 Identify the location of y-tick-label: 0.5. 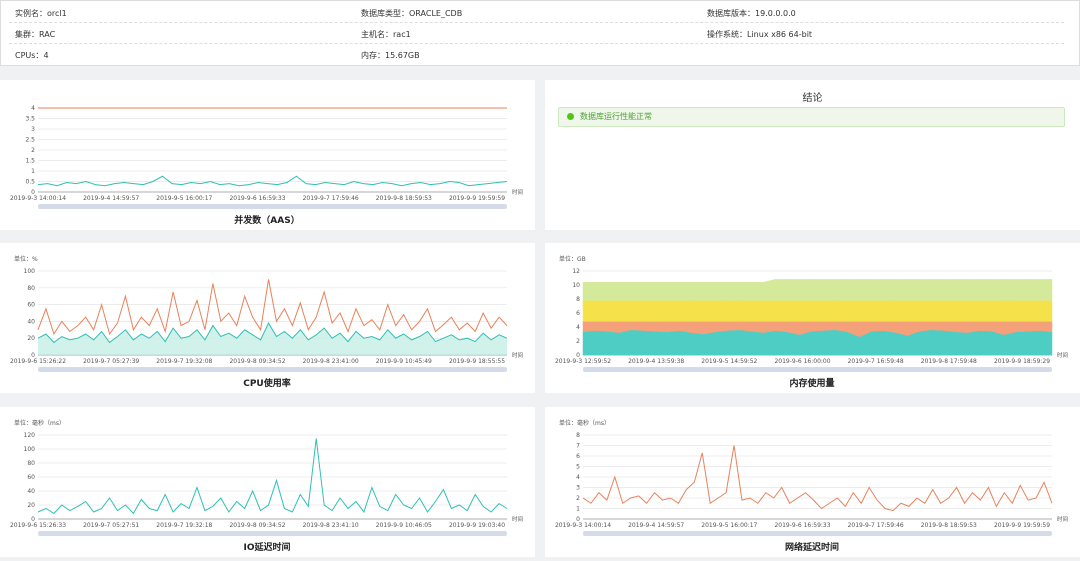
(30, 182).